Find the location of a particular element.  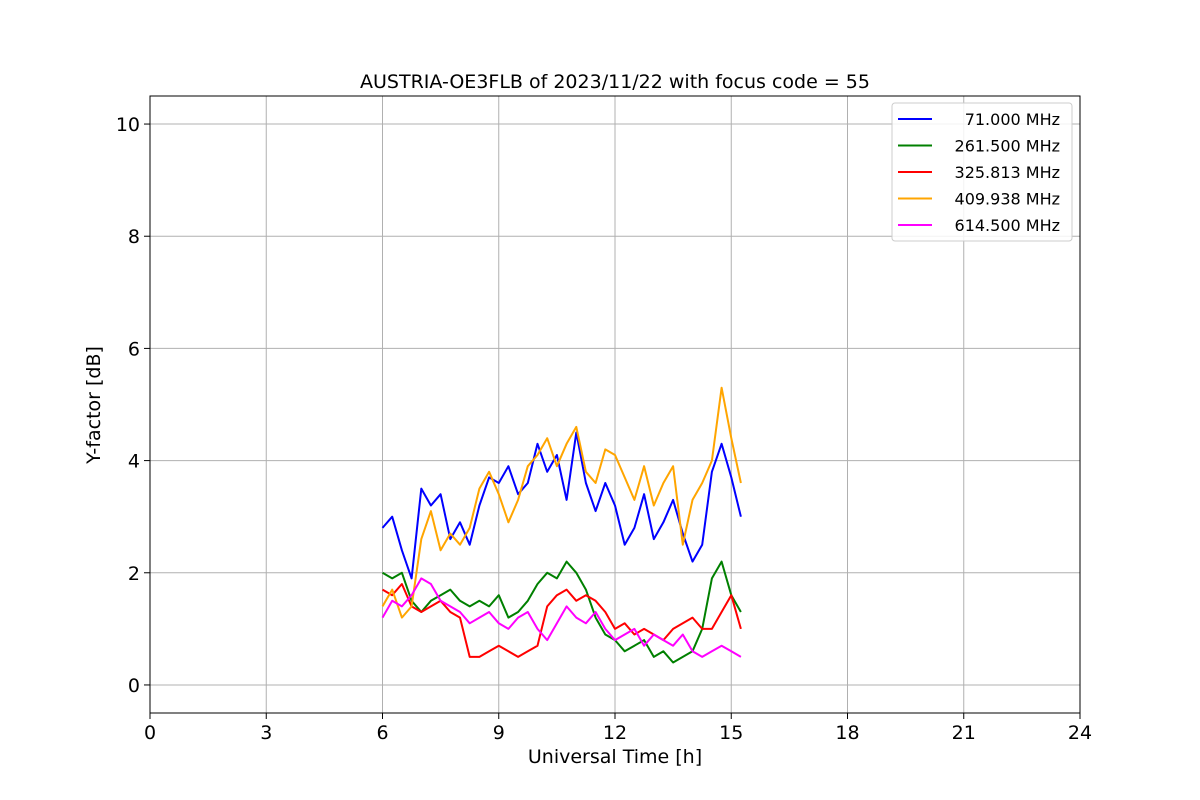

y-tick-label: 0 is located at coordinates (134, 686).